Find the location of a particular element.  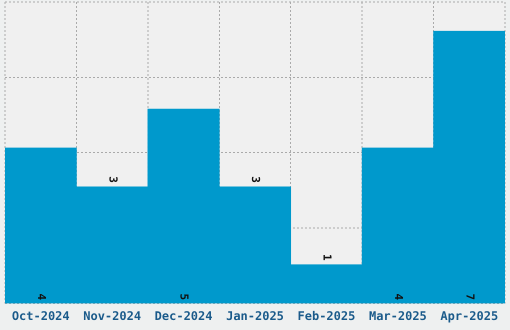

data-label: 1 is located at coordinates (327, 258).